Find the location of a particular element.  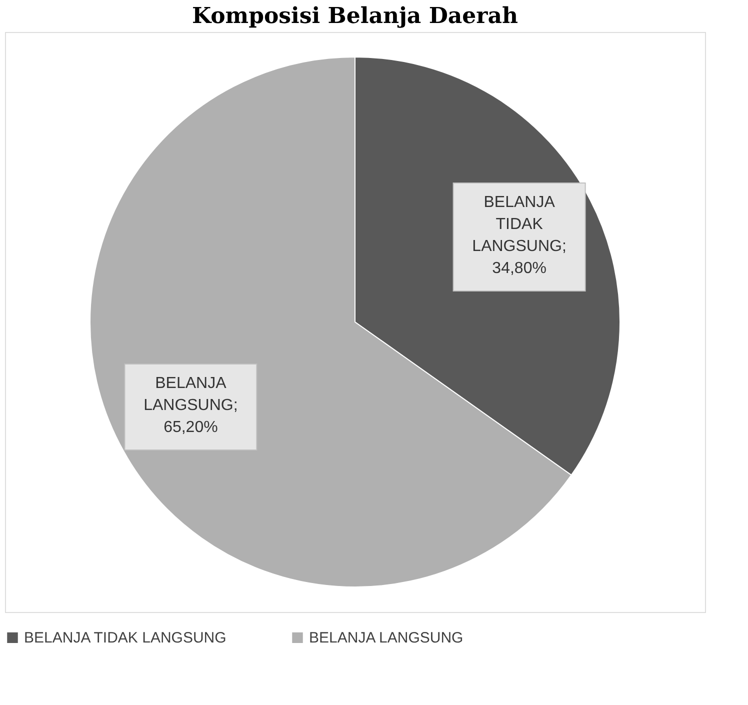

legend-label: BELANJA TIDAK LANGSUNG is located at coordinates (125, 638).